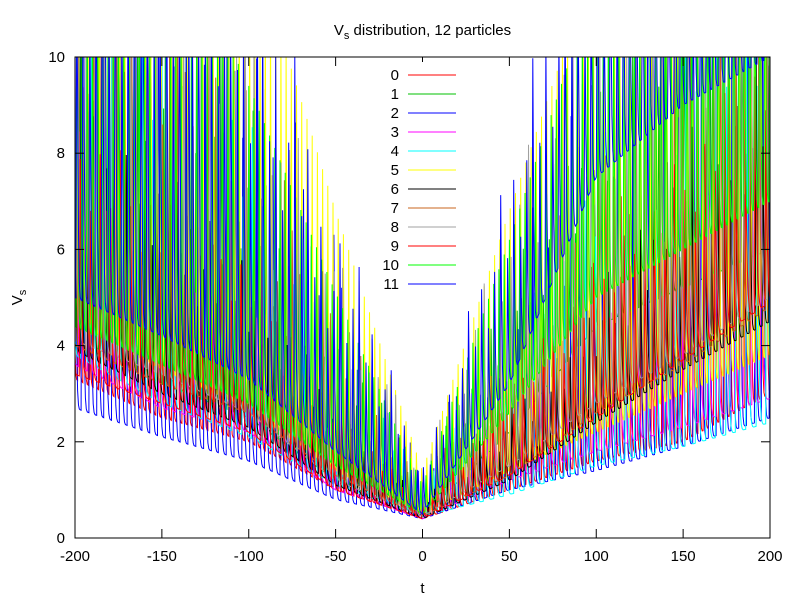 This screenshot has width=800, height=600. What do you see at coordinates (339, 30) in the screenshot?
I see `title-main: V` at bounding box center [339, 30].